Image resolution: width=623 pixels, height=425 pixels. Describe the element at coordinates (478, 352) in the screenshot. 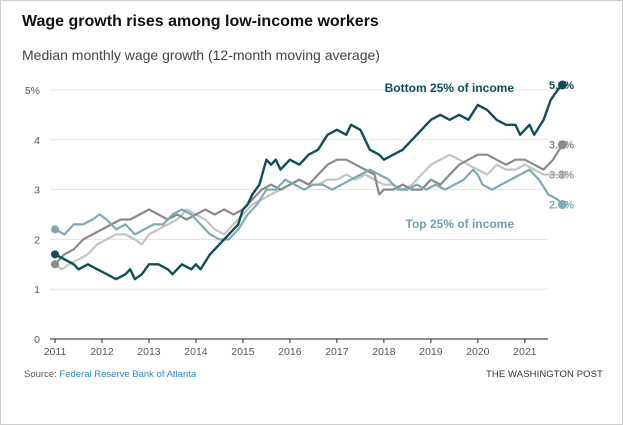

I see `x-tick-label: 2020` at that location.